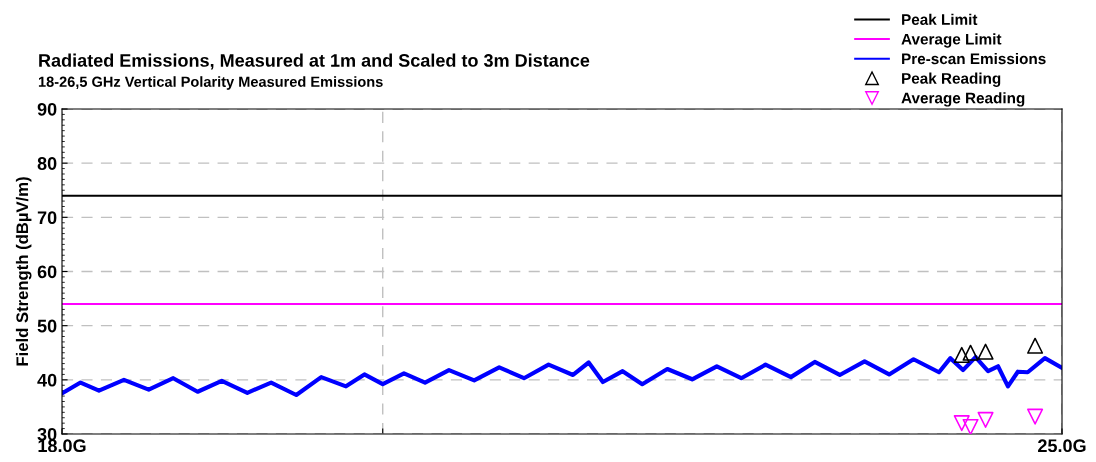 The image size is (1096, 462). What do you see at coordinates (314, 61) in the screenshot?
I see `chart-title: Radiated Emissions, Measured at 1m and Scaled to 3m Distance` at bounding box center [314, 61].